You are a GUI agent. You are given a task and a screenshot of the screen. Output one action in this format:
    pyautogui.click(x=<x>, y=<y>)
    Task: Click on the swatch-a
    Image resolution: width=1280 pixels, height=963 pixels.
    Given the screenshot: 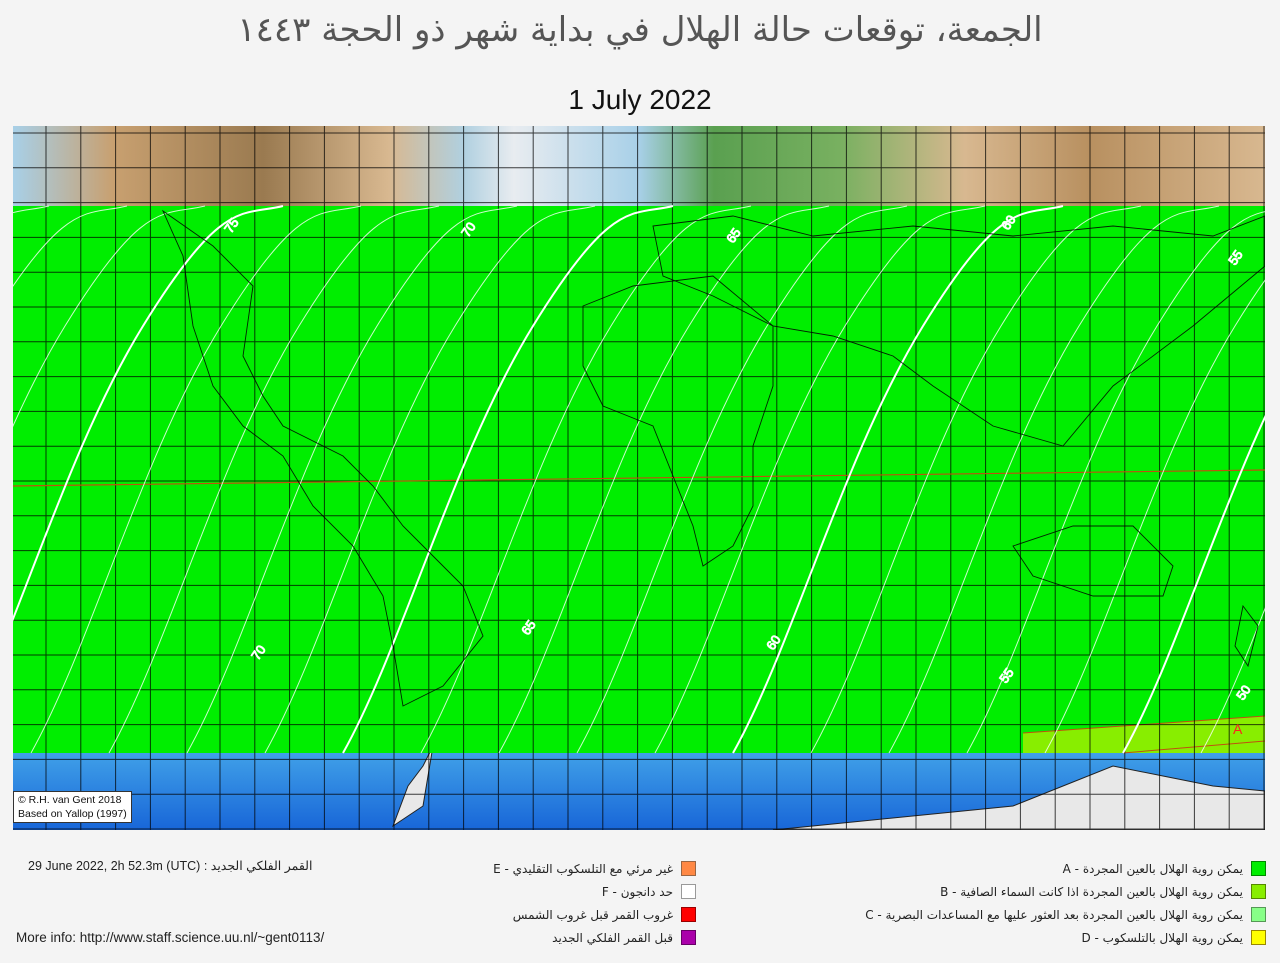 What is the action you would take?
    pyautogui.click(x=1258, y=868)
    